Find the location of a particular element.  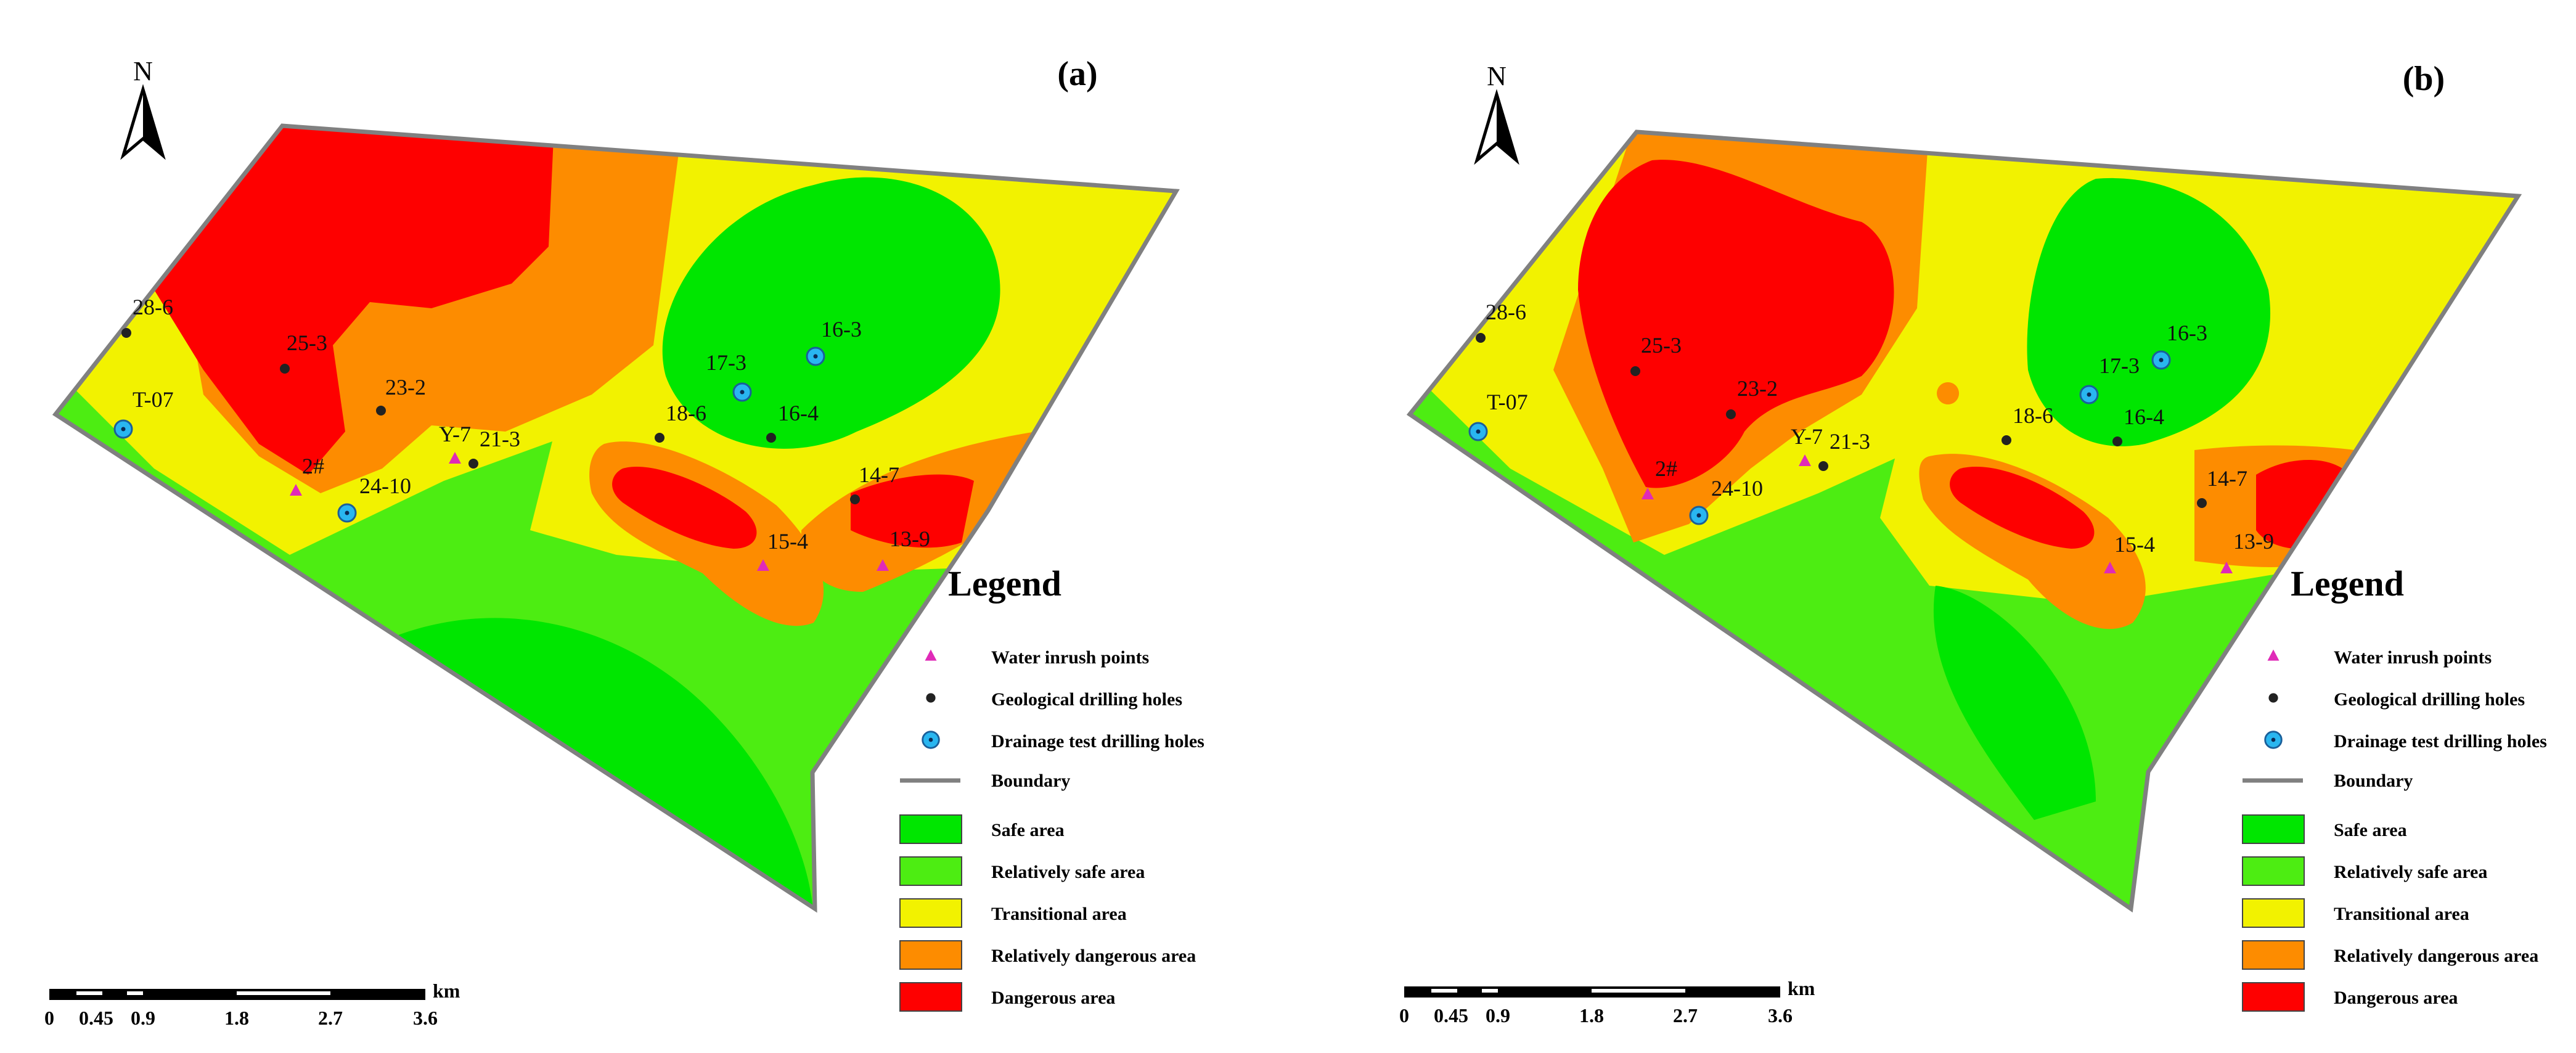

panel-a-point-24-10: 24-10 is located at coordinates (374, 498).